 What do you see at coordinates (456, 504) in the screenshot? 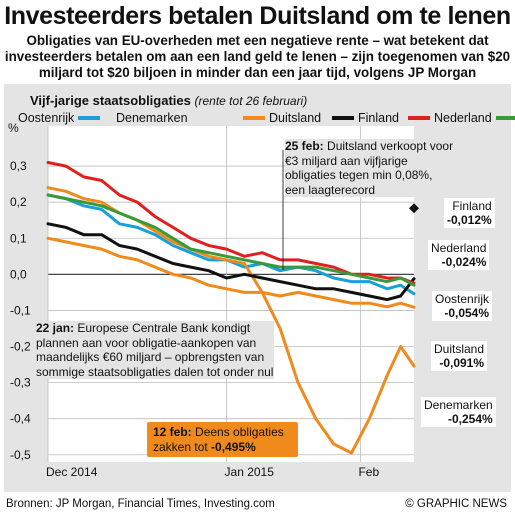
I see `footer-credit: © GRAPHIC NEWS` at bounding box center [456, 504].